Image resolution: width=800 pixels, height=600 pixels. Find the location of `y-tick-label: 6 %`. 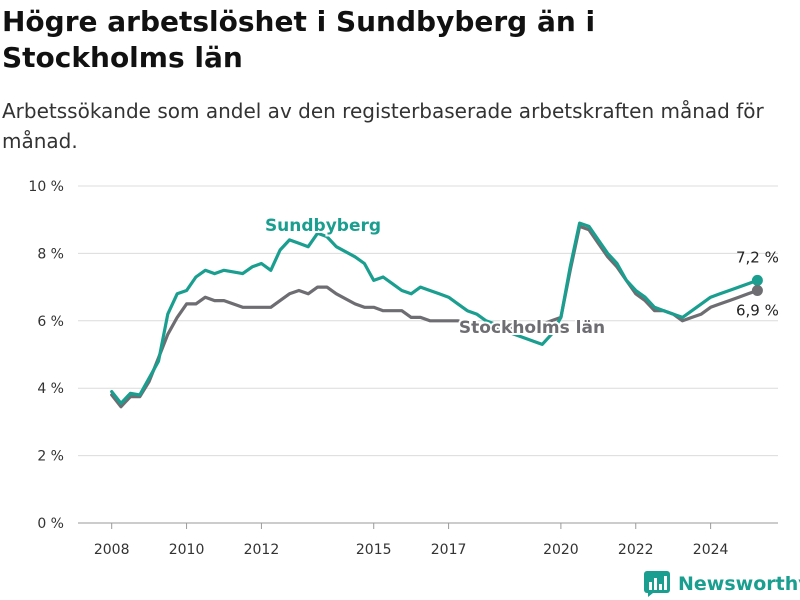

y-tick-label: 6 % is located at coordinates (50, 322).